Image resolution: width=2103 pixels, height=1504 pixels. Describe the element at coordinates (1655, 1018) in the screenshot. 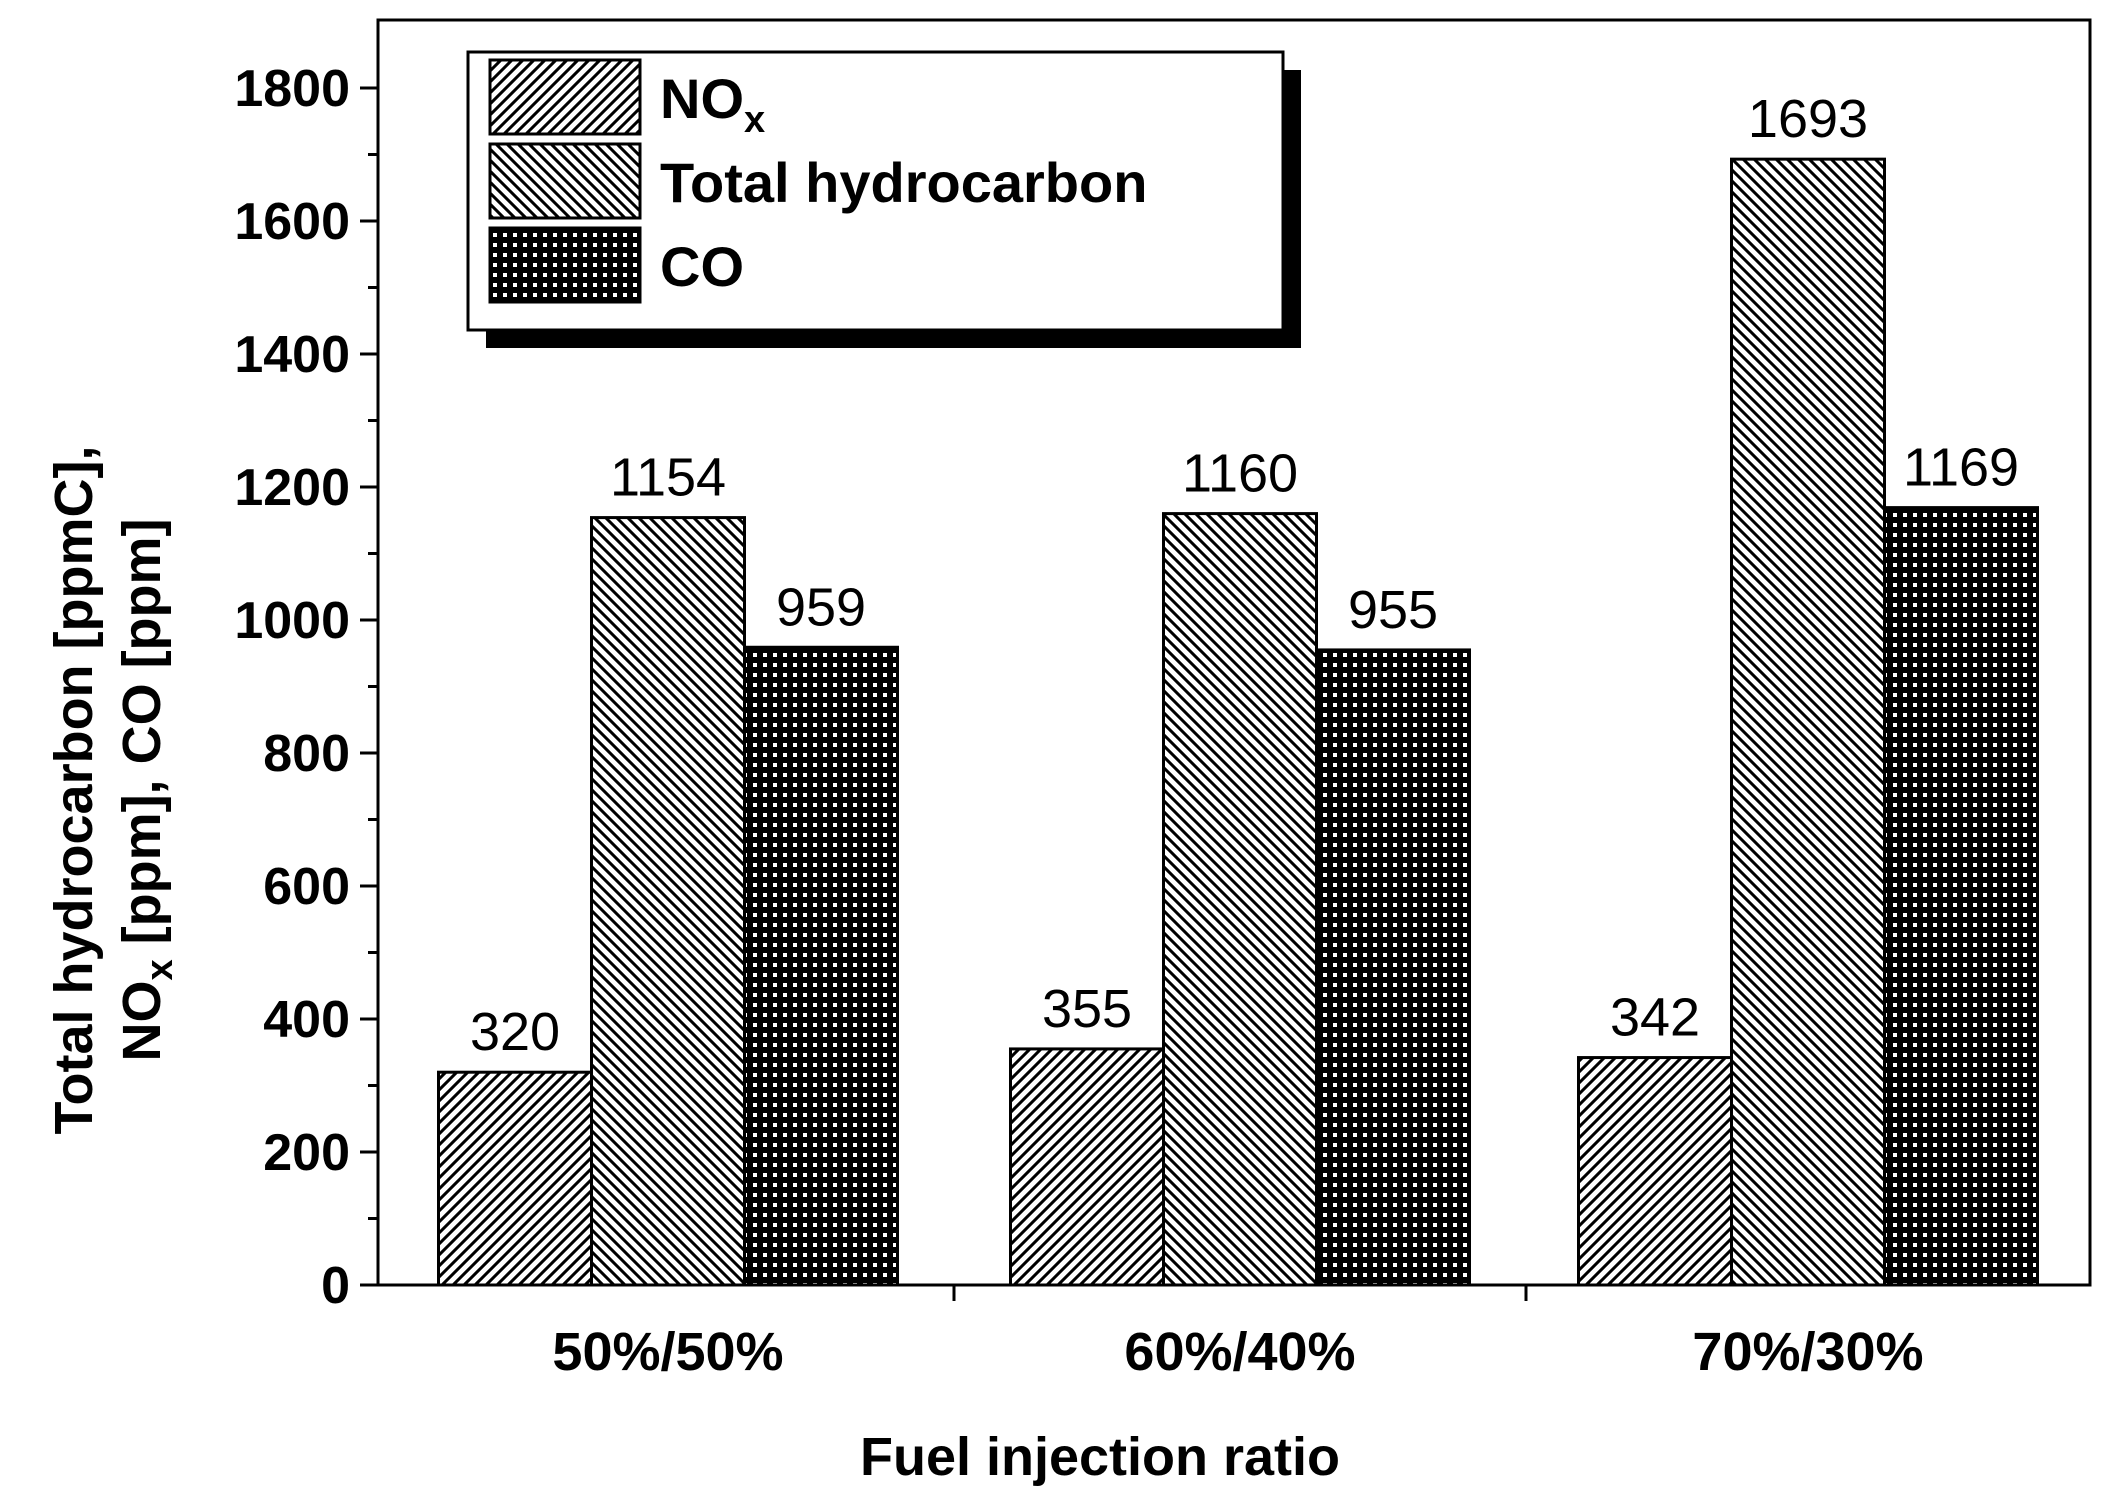

I see `bar-value-label: 342` at that location.